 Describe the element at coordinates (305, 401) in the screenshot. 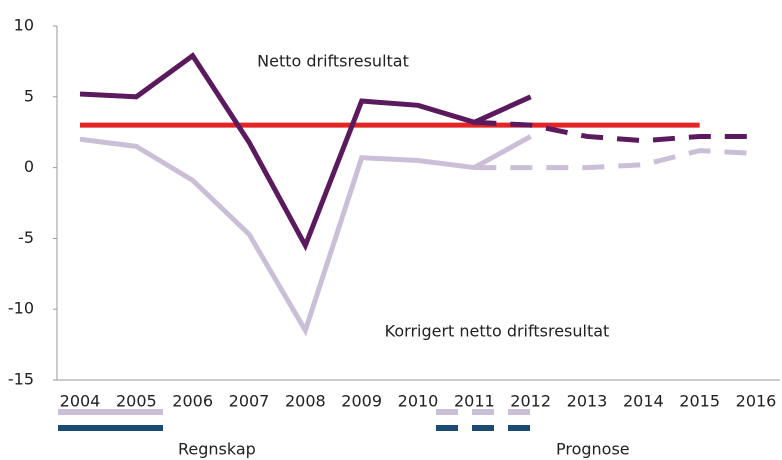

I see `x-tick-label: 2008` at that location.